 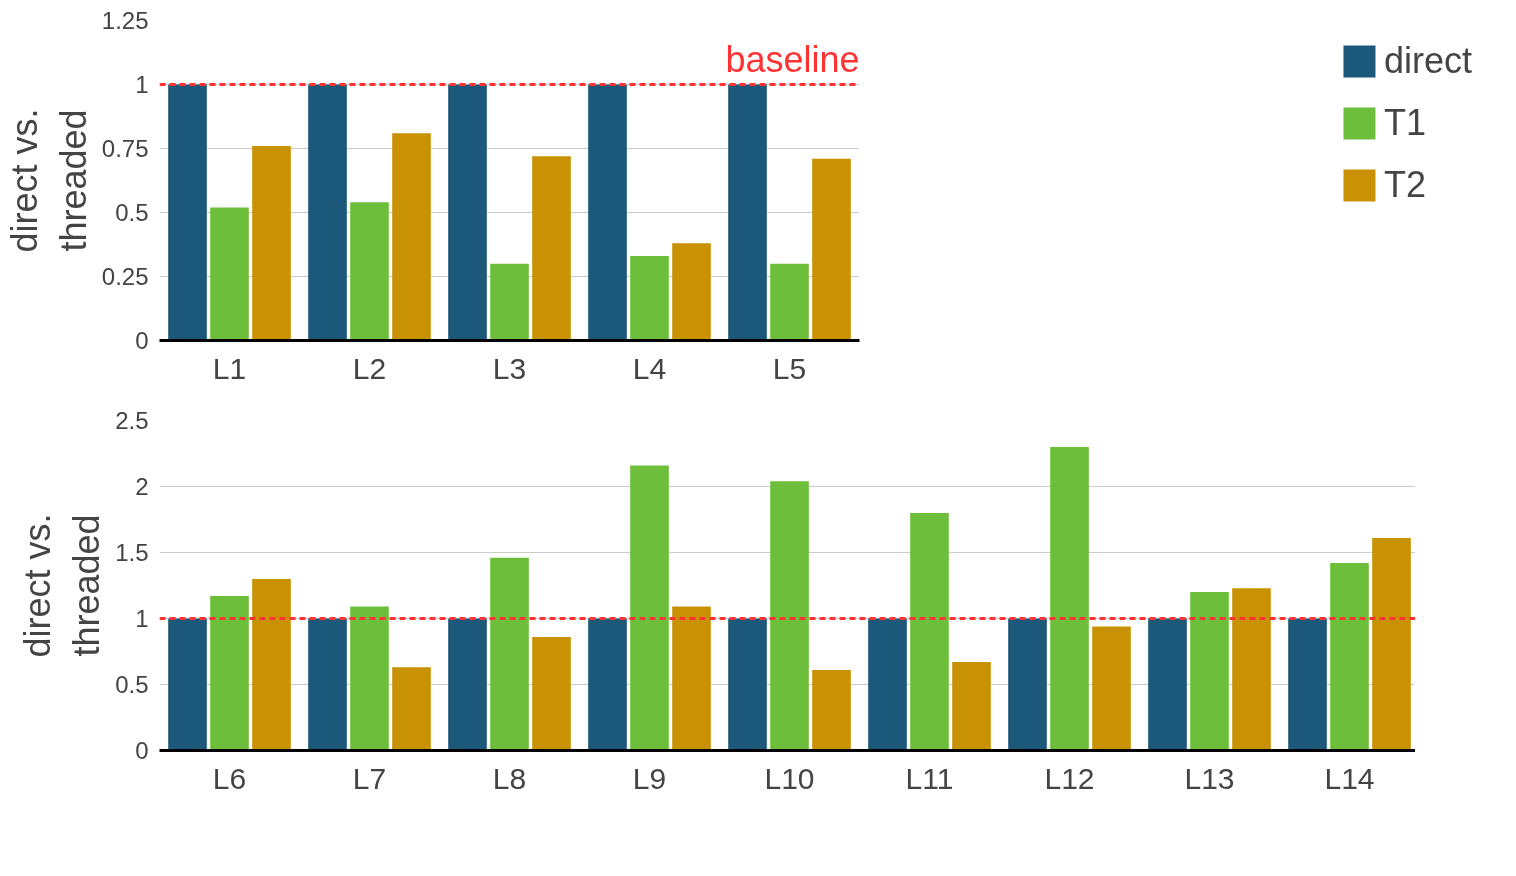 I want to click on y-tick-label: 1.25, so click(x=125, y=20).